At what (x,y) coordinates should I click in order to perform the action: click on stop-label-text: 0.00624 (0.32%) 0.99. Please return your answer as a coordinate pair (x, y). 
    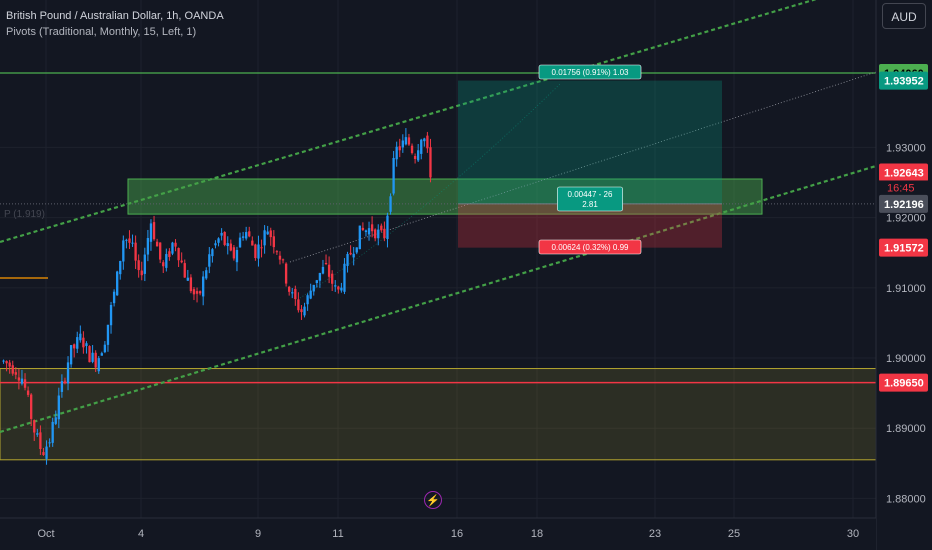
    Looking at the image, I should click on (590, 247).